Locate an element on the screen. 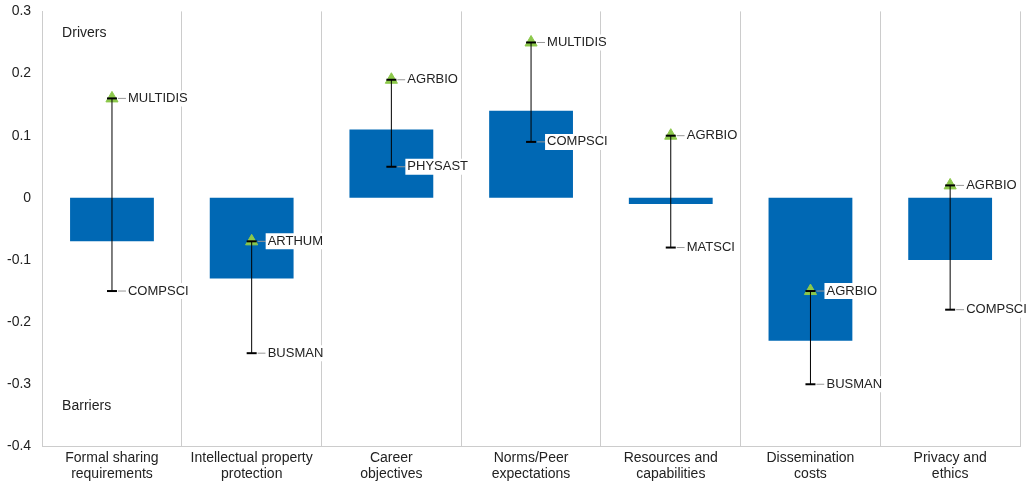 The width and height of the screenshot is (1030, 486). x-tick-label: Norms/Peer expectations is located at coordinates (531, 465).